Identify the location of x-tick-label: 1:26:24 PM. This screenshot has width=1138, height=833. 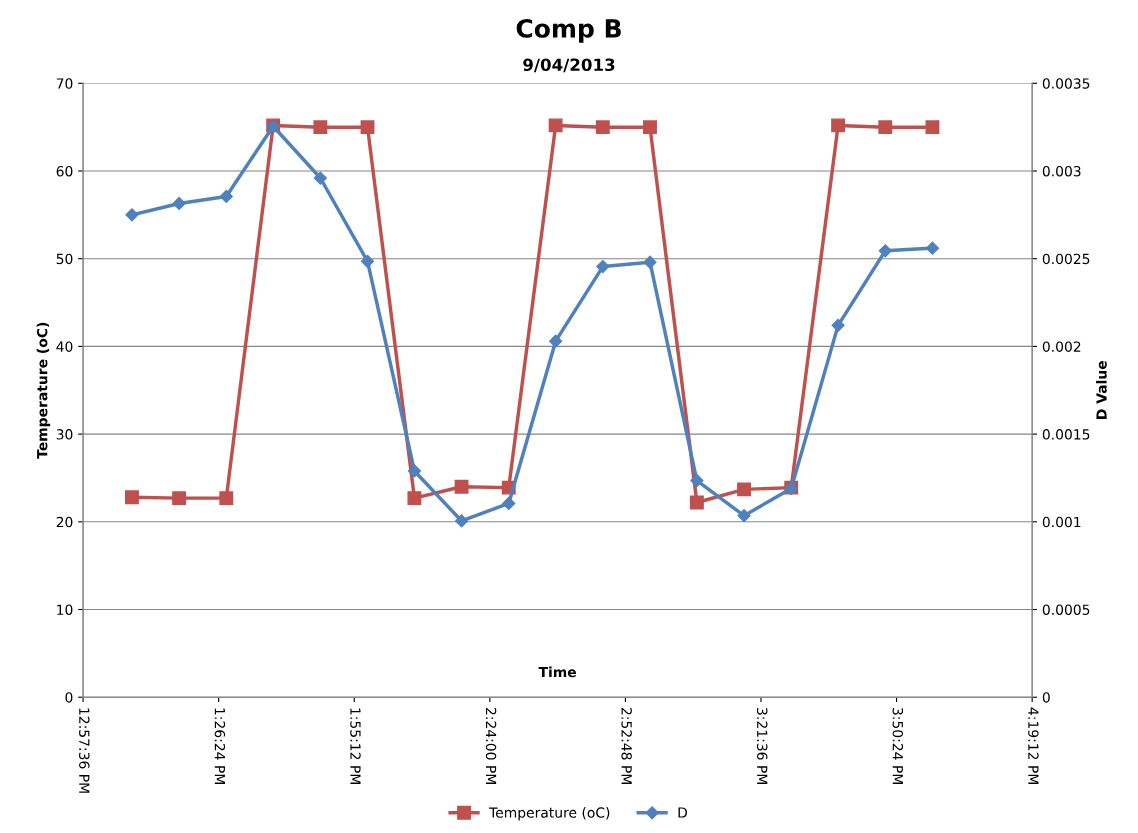
(220, 746).